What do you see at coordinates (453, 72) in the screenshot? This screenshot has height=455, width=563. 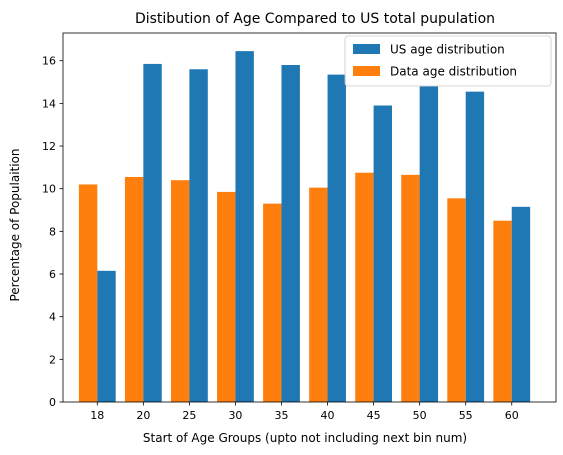 I see `legend-label: Data age distribution` at bounding box center [453, 72].